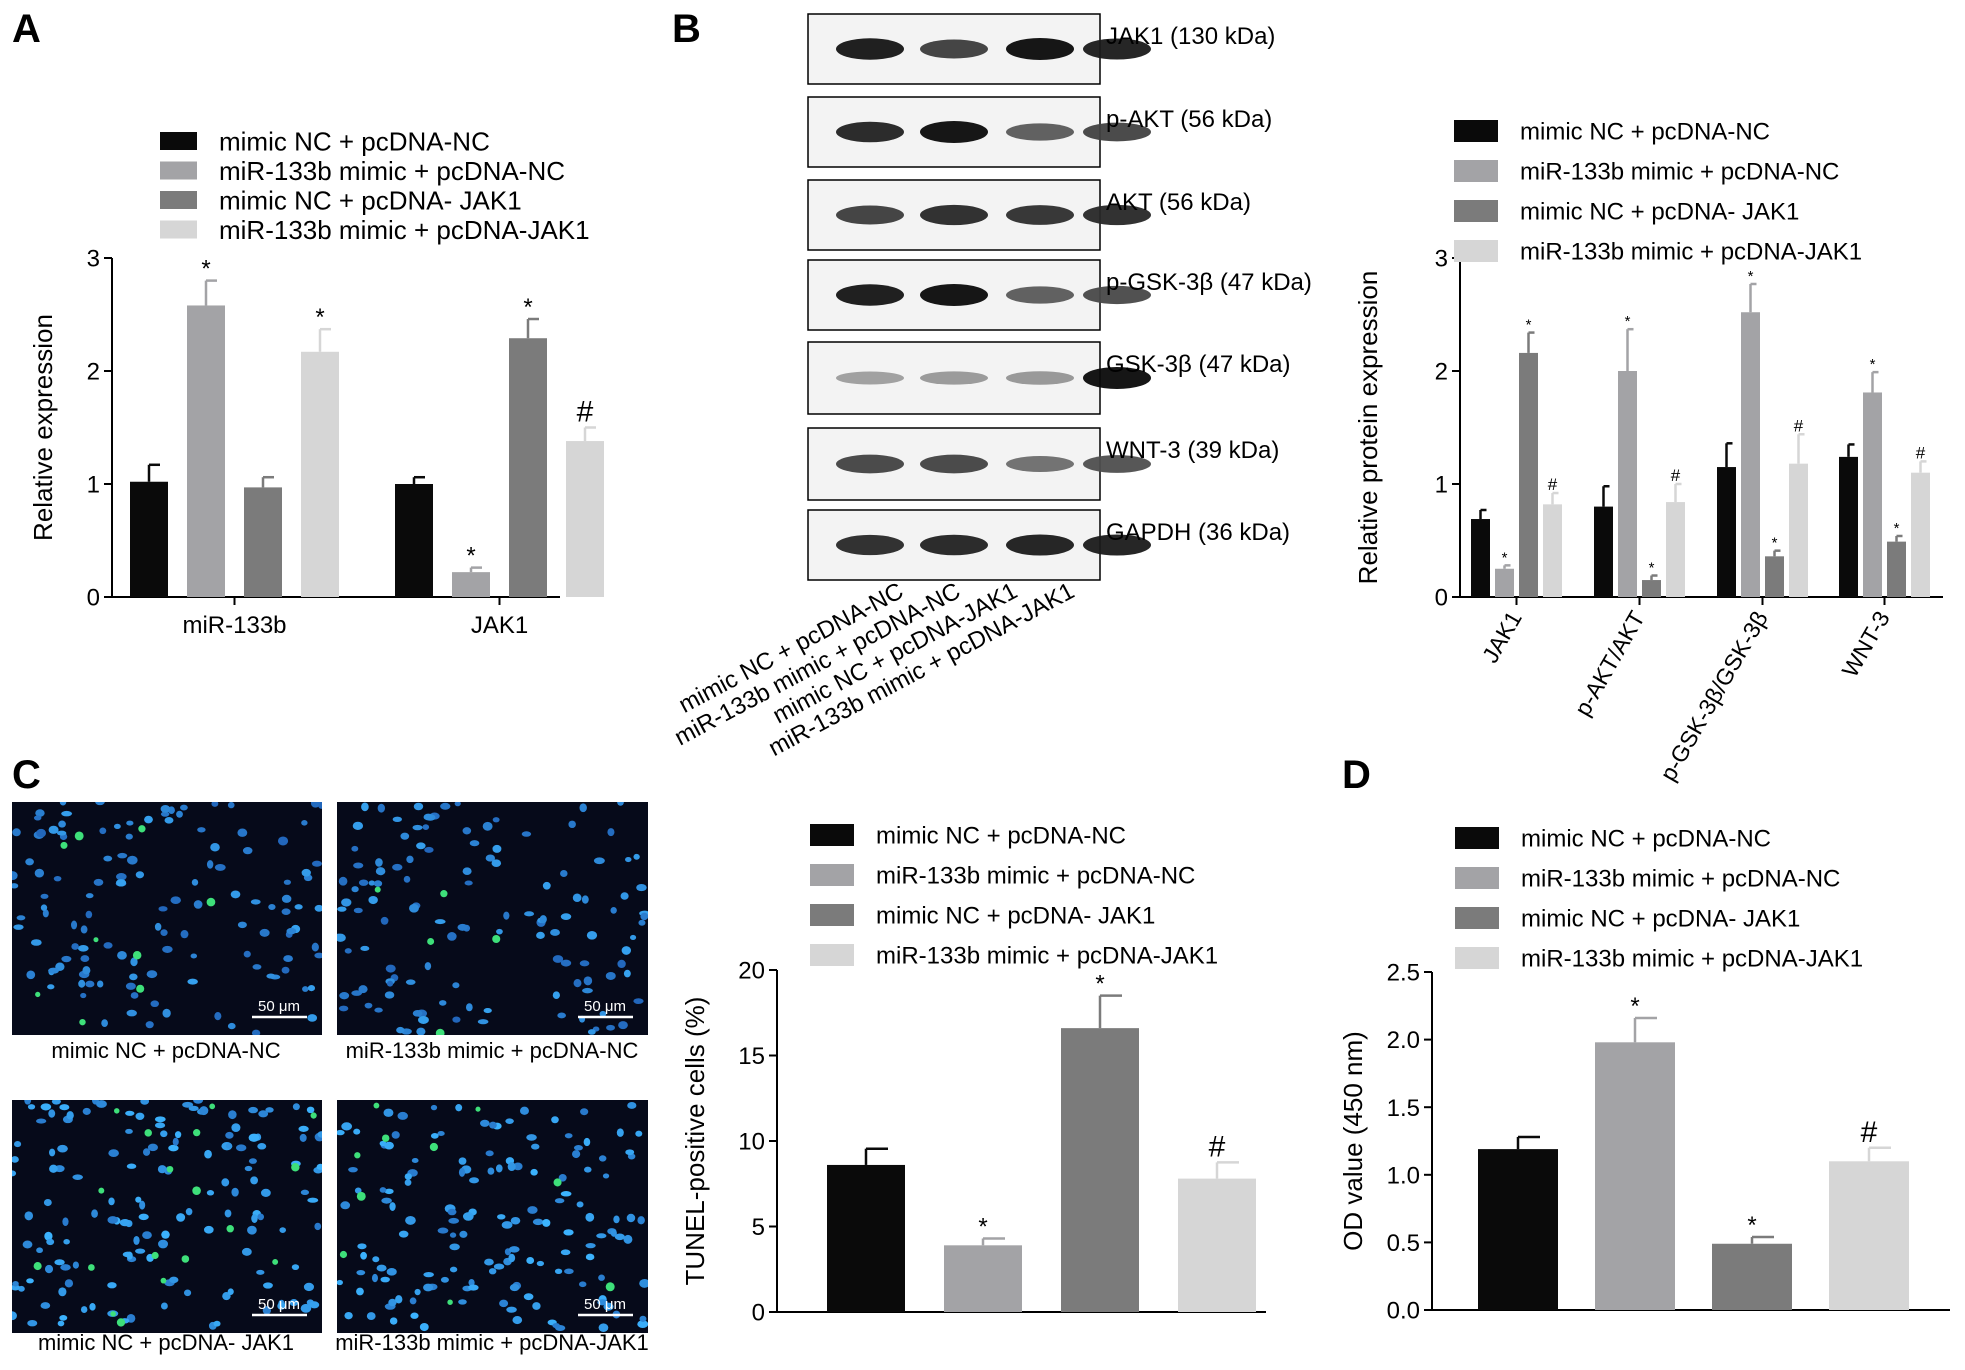  Describe the element at coordinates (1441, 259) in the screenshot. I see `y-tick-label: 3` at that location.